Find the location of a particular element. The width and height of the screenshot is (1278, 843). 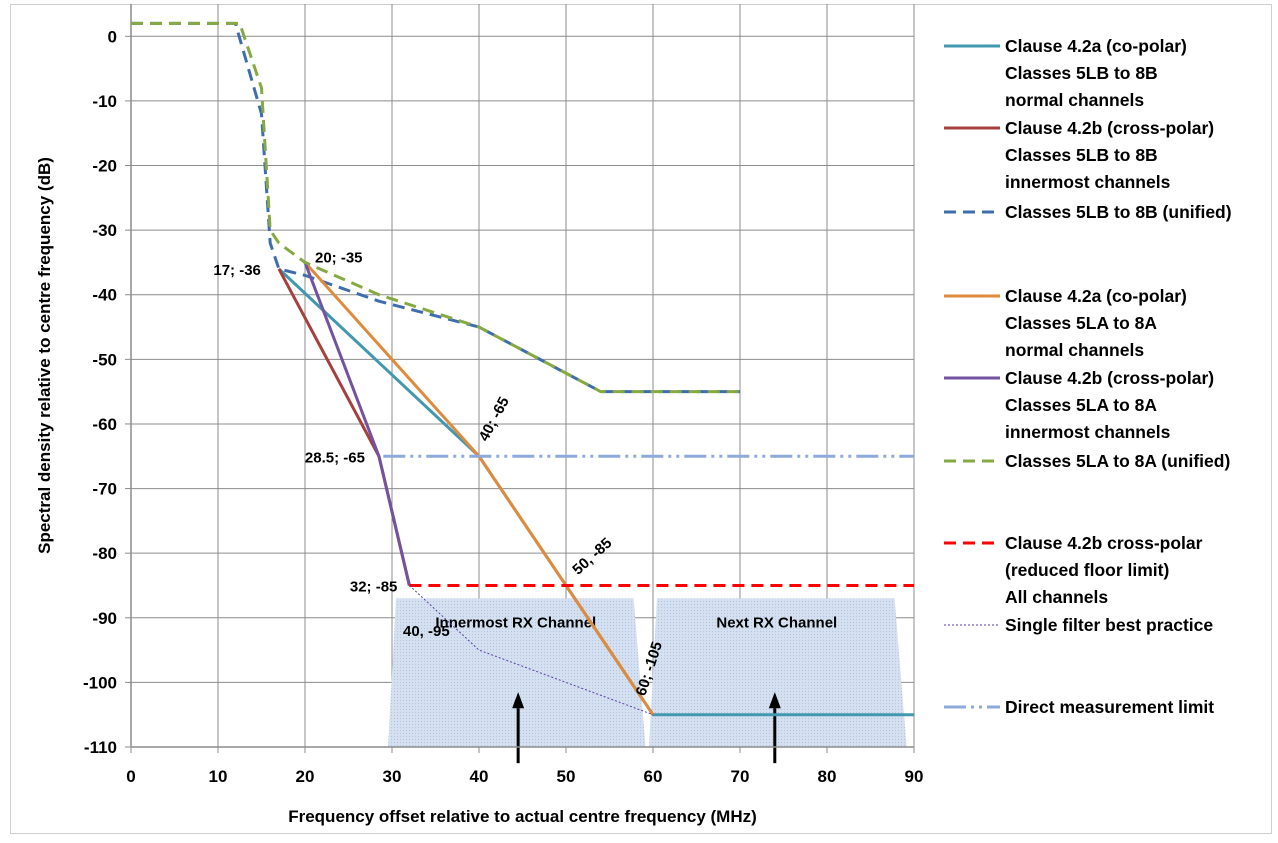

data-label: 32; -85 is located at coordinates (374, 586).